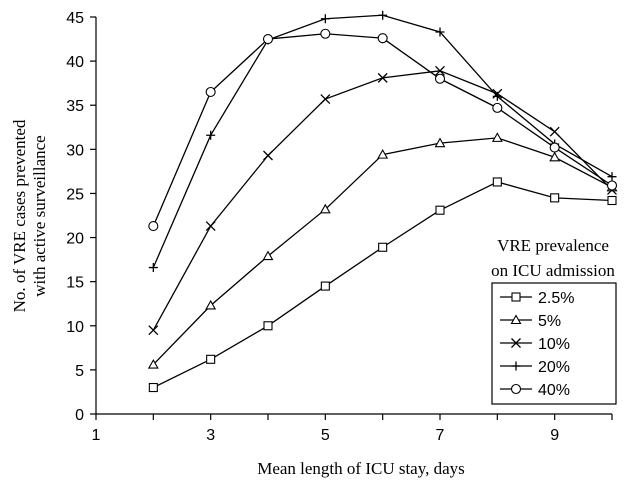  I want to click on y-tick-label: 45, so click(75, 18).